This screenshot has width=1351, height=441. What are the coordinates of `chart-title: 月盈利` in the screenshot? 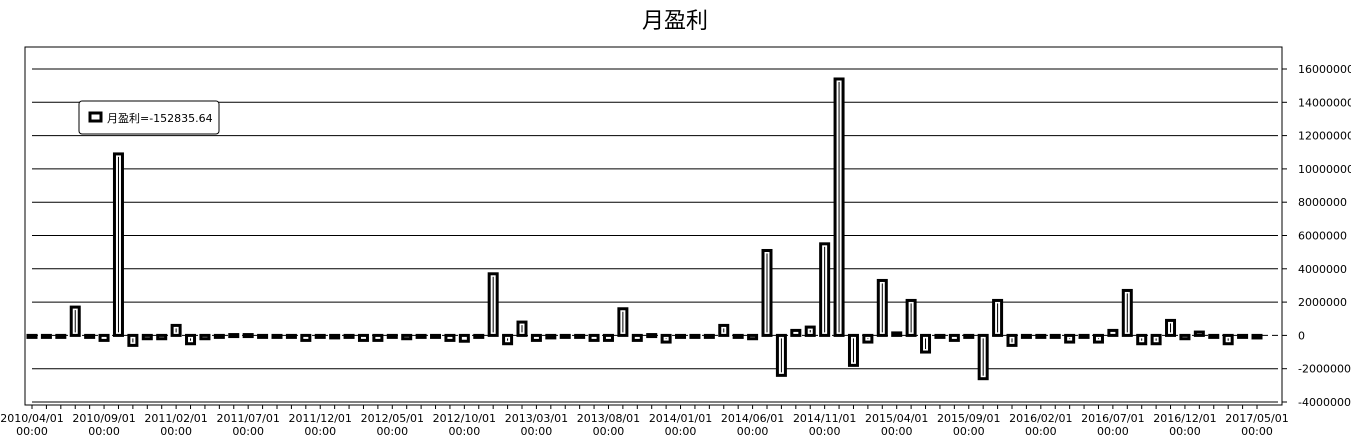 It's located at (675, 21).